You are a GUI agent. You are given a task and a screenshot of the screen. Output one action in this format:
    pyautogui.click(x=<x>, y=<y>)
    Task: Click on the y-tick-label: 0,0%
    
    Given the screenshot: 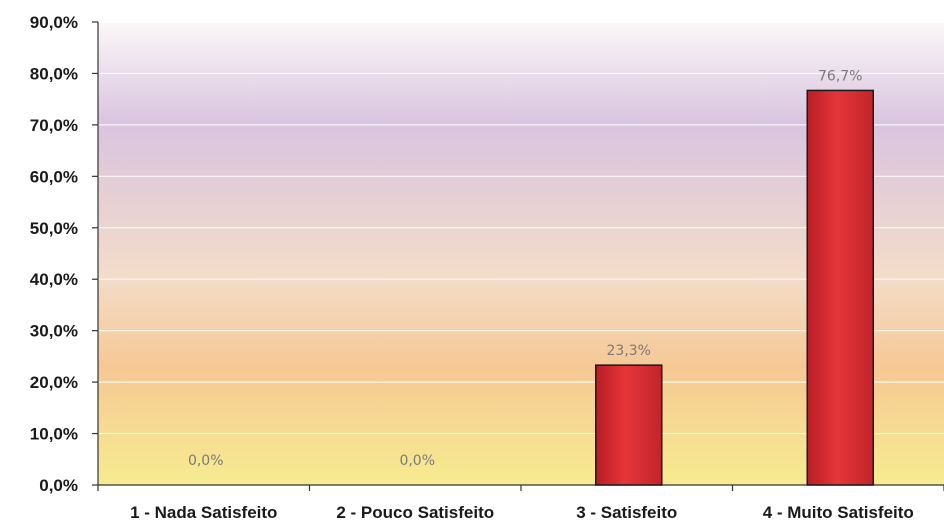 What is the action you would take?
    pyautogui.click(x=58, y=485)
    